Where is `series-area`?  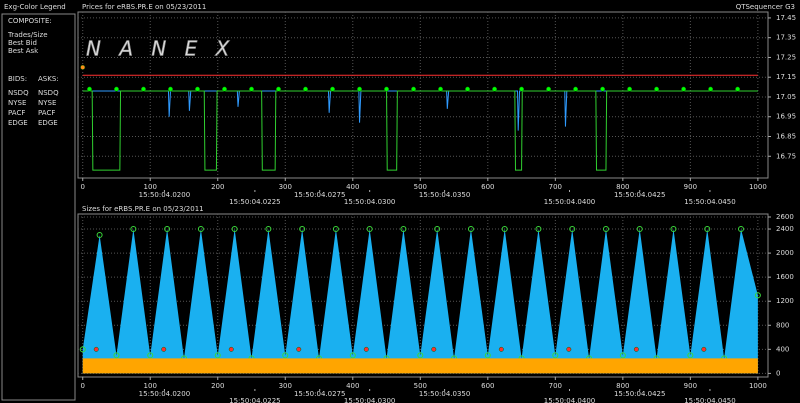
series-area is located at coordinates (420, 366).